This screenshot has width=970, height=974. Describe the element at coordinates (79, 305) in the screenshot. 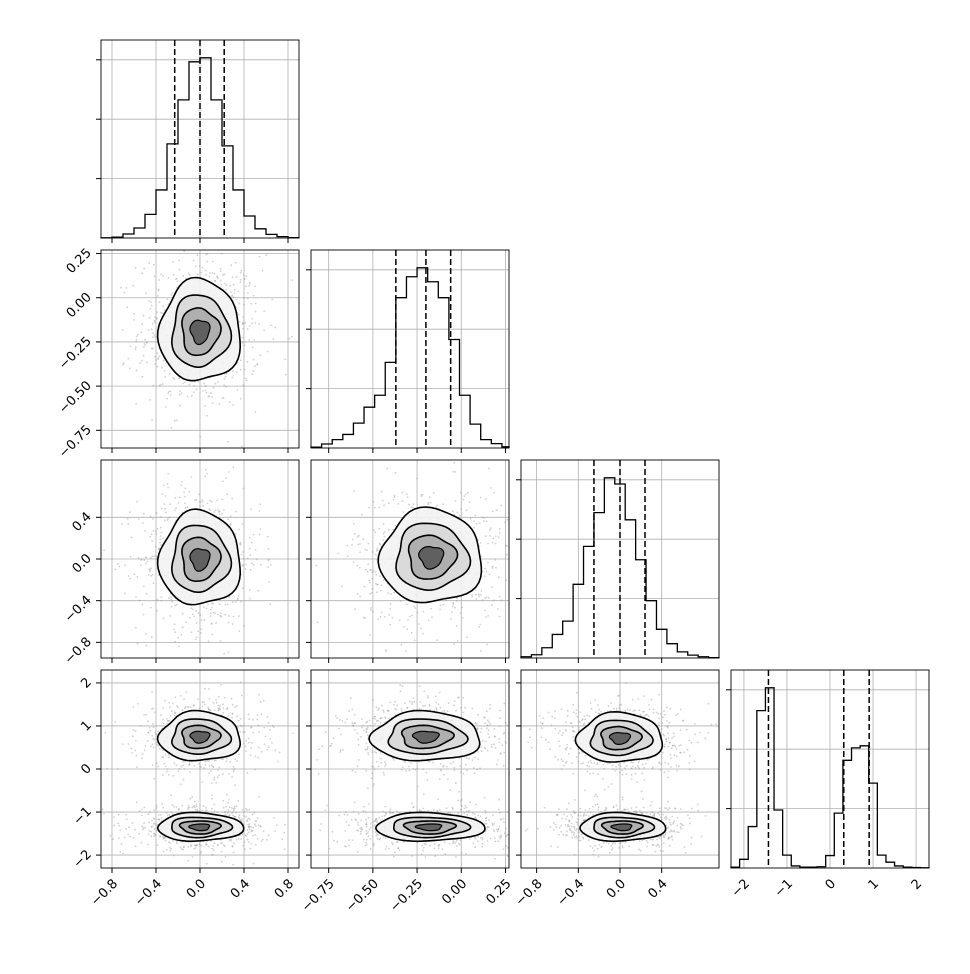

I see `y-tick-label: 0.00` at that location.